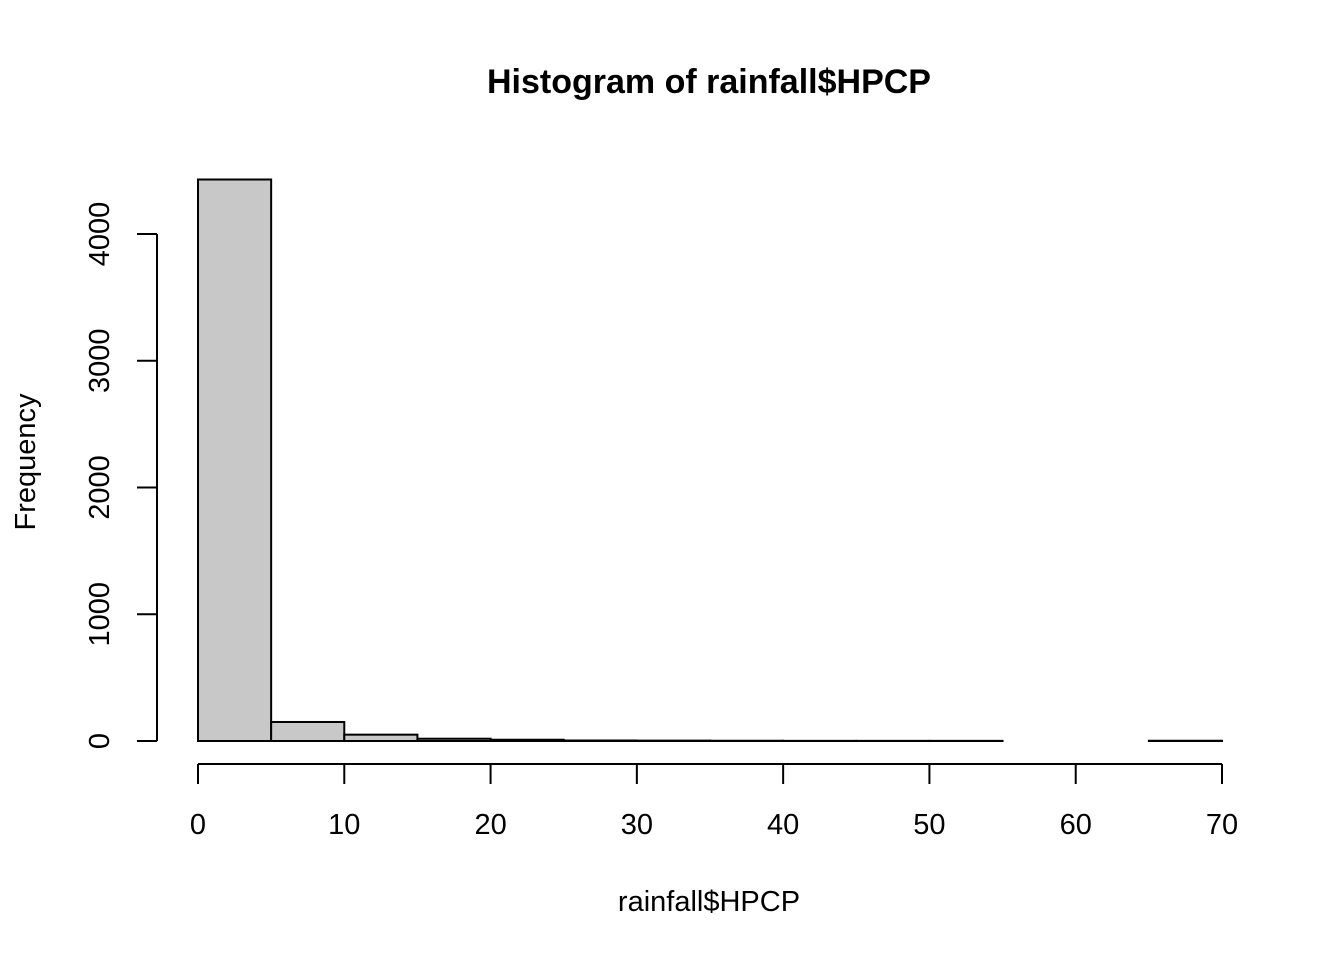 Image resolution: width=1344 pixels, height=960 pixels. I want to click on x-tick-label-50: 50, so click(929, 825).